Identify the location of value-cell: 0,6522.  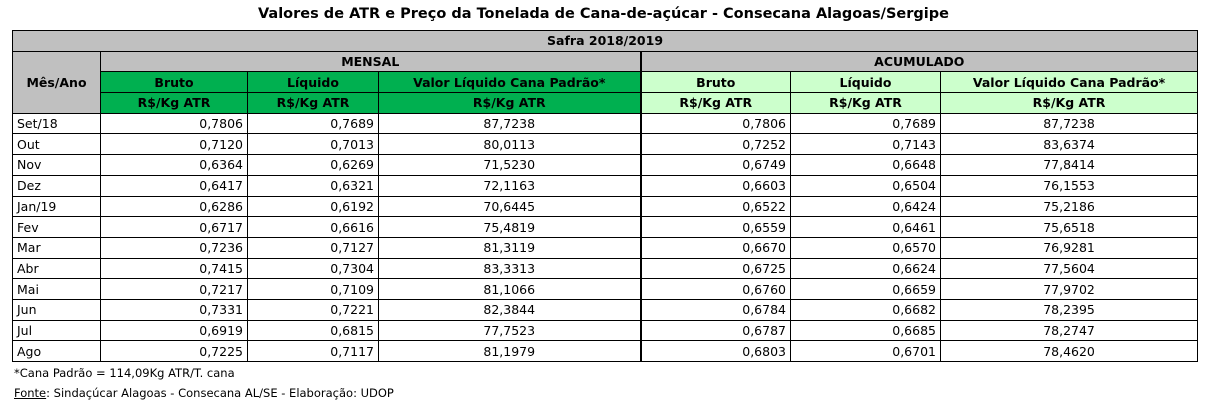
(715, 206).